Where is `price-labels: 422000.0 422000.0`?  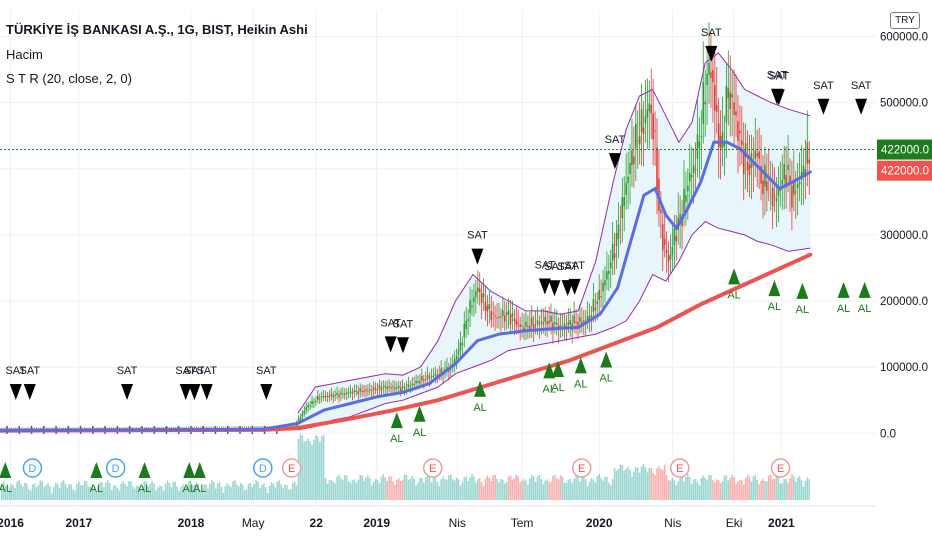 price-labels: 422000.0 422000.0 is located at coordinates (904, 160).